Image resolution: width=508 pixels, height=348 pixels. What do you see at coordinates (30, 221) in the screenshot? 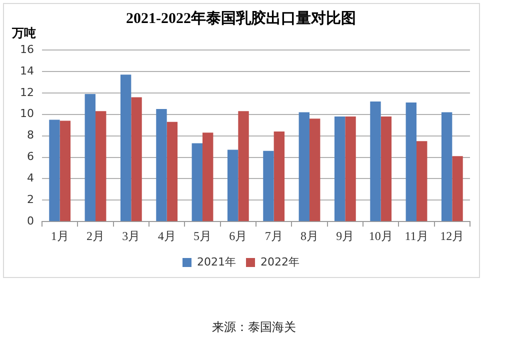
I see `y-tick-label: 0` at bounding box center [30, 221].